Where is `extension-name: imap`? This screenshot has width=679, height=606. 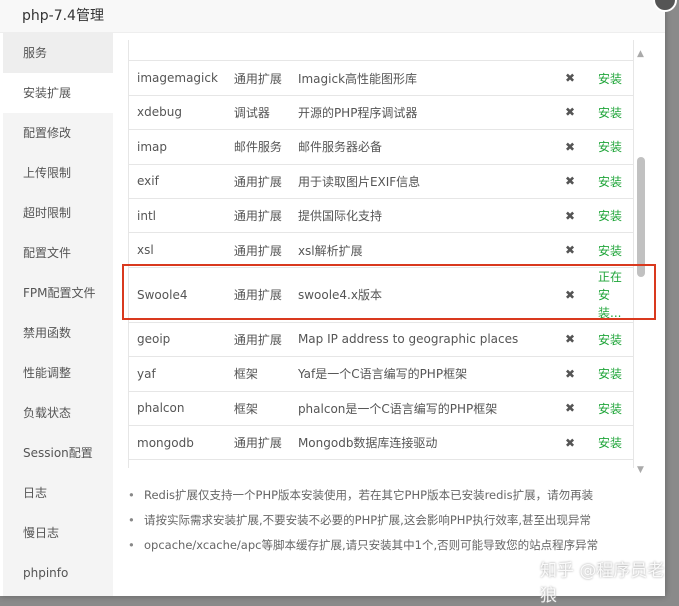
extension-name: imap is located at coordinates (177, 147).